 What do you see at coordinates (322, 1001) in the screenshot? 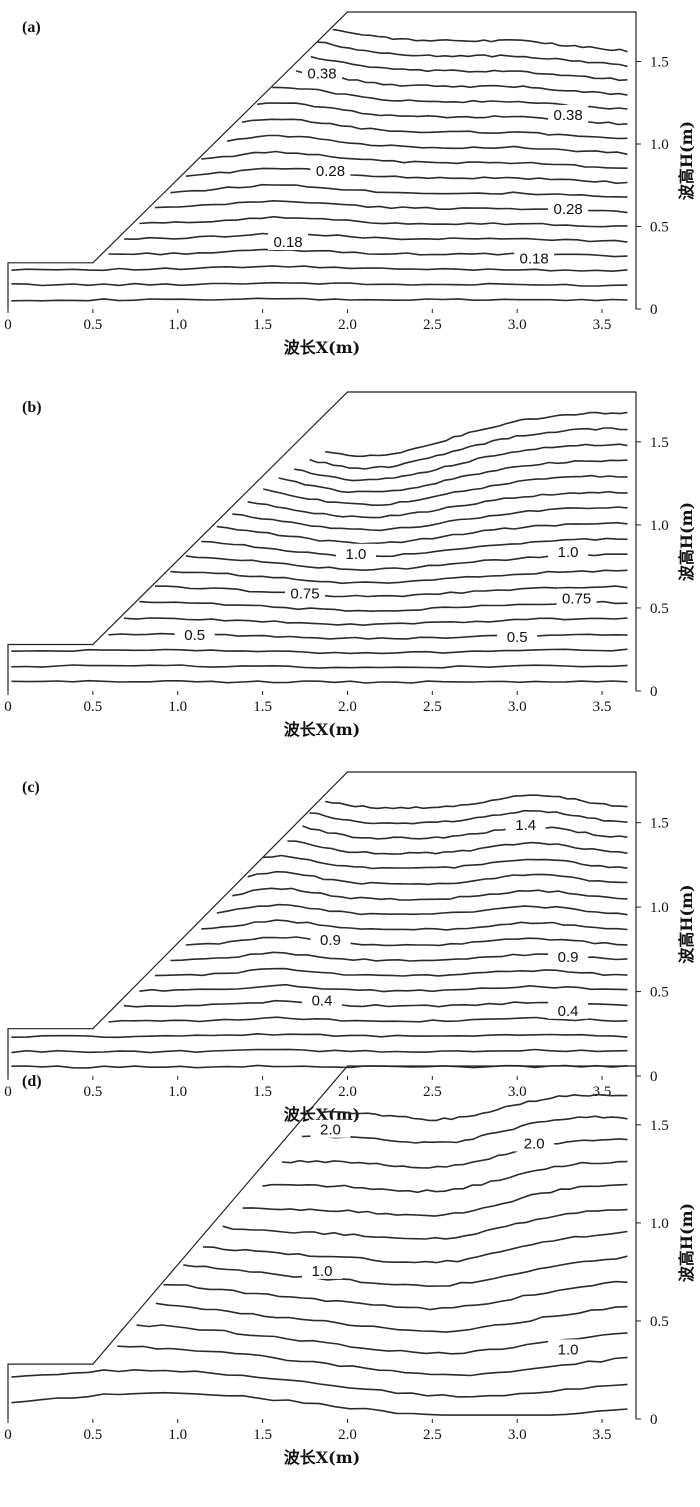
I see `contour-label: 0.4` at bounding box center [322, 1001].